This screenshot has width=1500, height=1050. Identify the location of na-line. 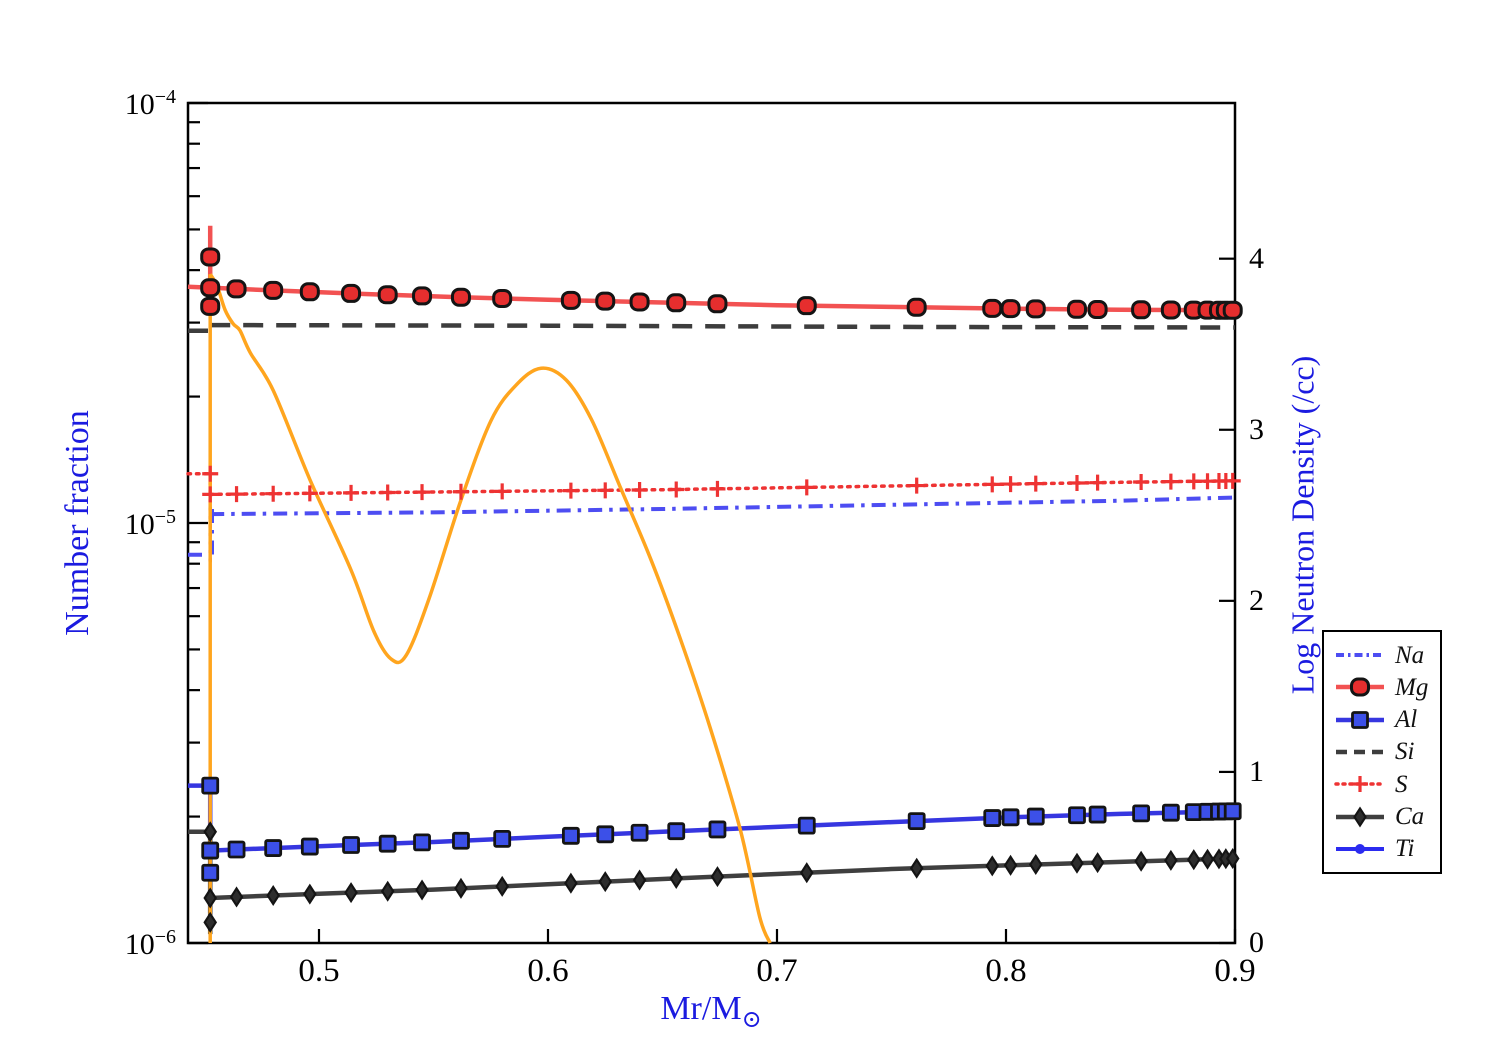
(723, 506).